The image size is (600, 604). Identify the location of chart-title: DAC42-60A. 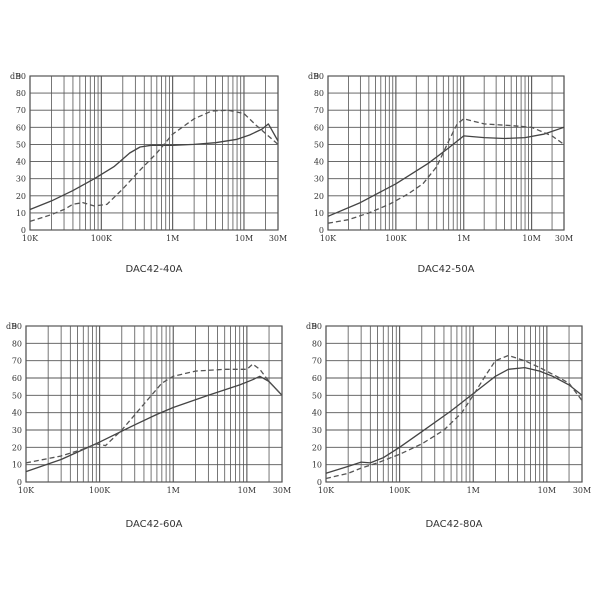
(153, 524).